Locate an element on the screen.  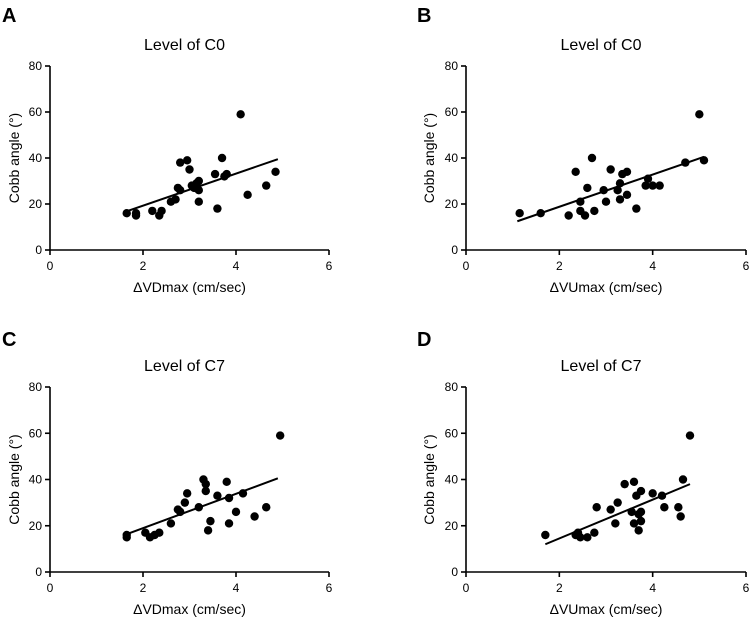
x-axis-label: ΔVUmax (cm/sec) is located at coordinates (606, 609).